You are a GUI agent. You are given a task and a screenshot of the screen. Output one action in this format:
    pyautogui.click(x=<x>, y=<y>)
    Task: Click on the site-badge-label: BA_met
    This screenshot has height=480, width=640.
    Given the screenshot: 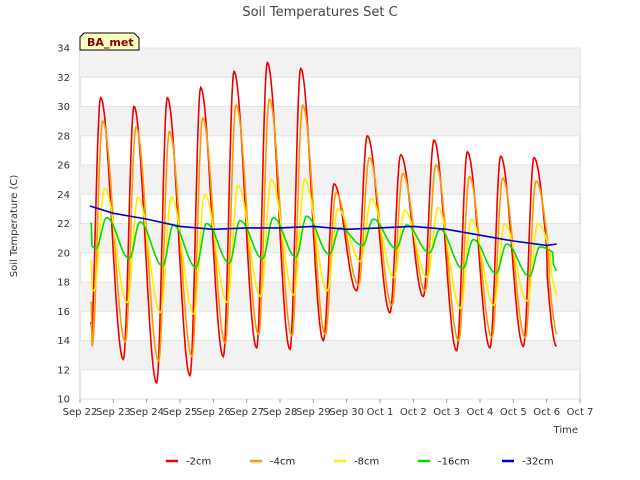 What is the action you would take?
    pyautogui.click(x=110, y=42)
    